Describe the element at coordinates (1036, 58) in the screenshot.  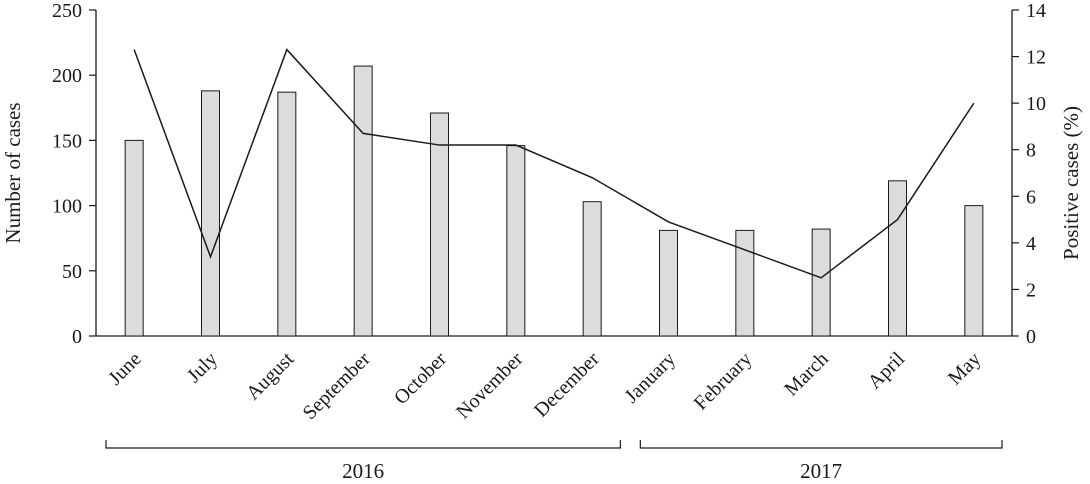
I see `right-tick-label: 12` at that location.